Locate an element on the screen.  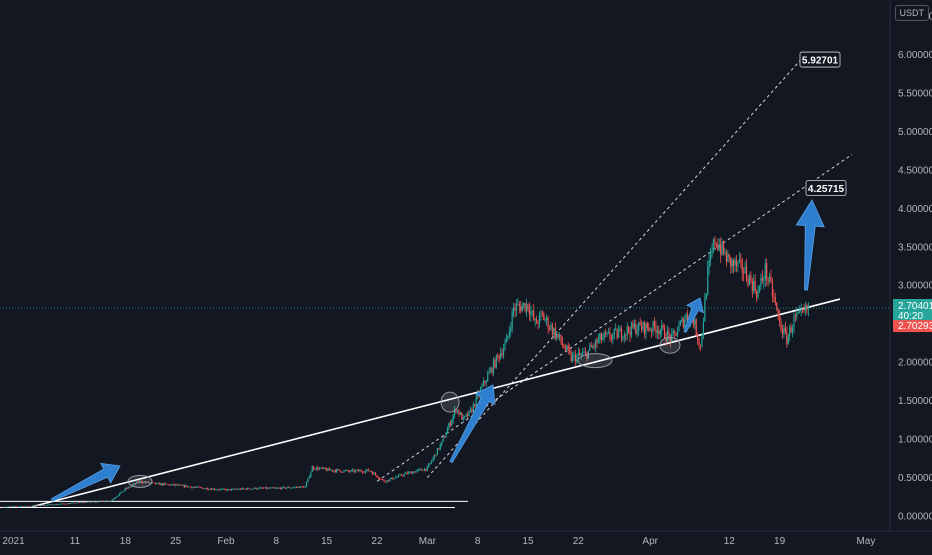
currency-badge: USDT is located at coordinates (911, 13).